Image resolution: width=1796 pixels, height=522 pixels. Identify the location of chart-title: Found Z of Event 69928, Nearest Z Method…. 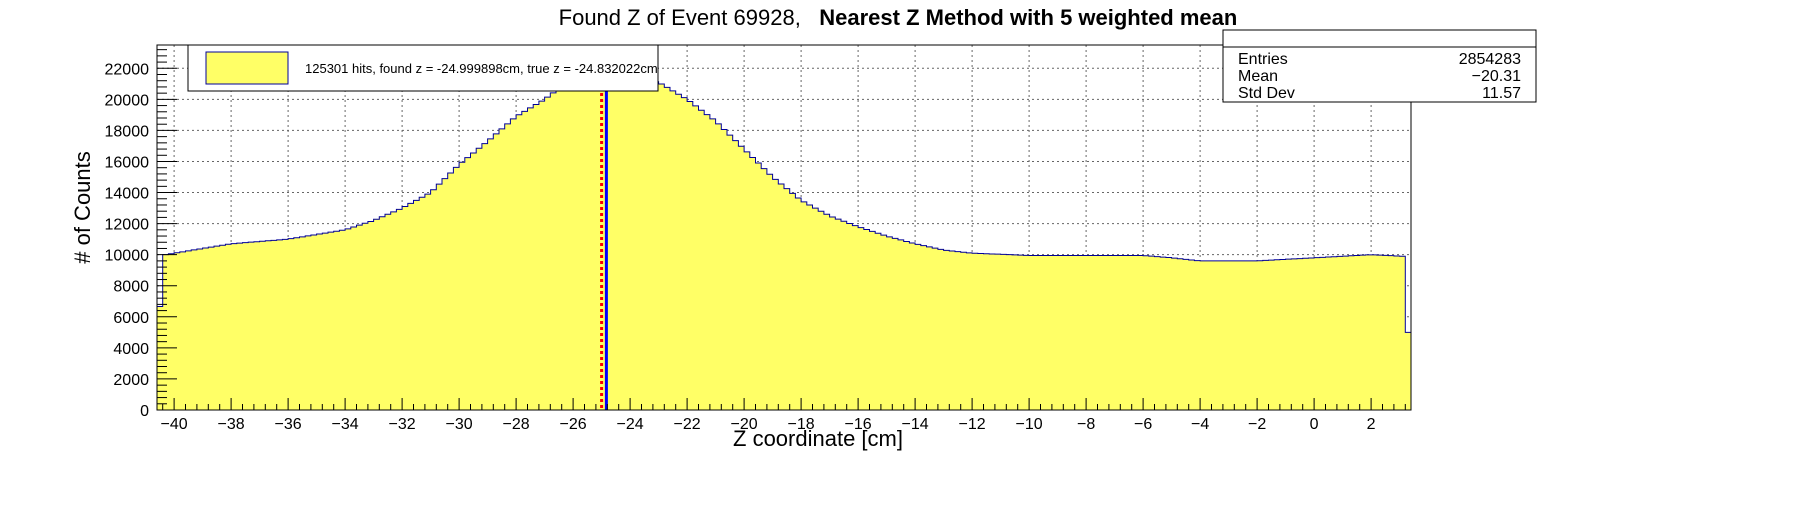
(898, 17).